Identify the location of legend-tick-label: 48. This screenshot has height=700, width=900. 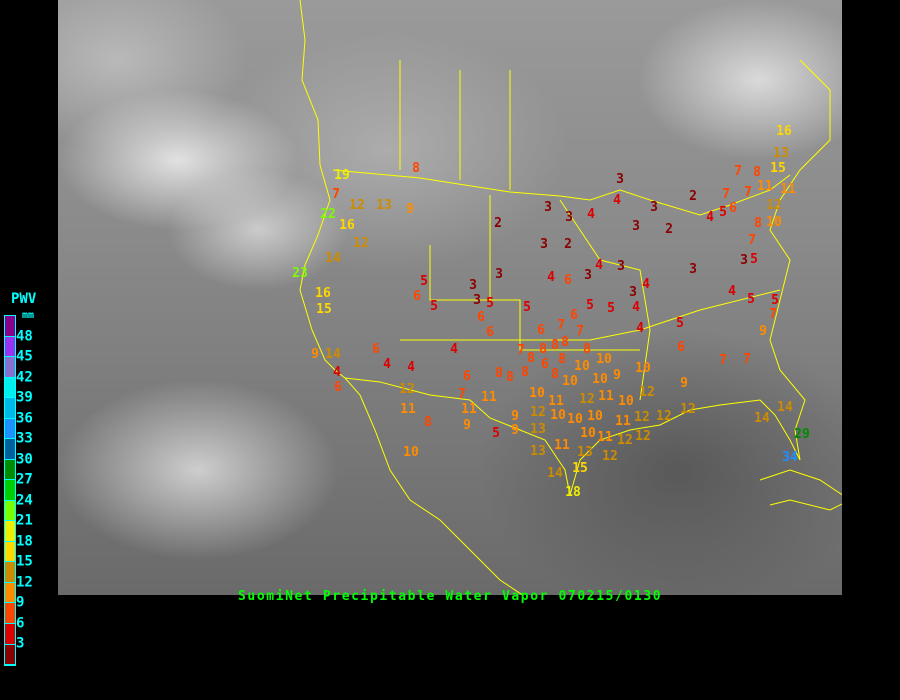
(24, 336).